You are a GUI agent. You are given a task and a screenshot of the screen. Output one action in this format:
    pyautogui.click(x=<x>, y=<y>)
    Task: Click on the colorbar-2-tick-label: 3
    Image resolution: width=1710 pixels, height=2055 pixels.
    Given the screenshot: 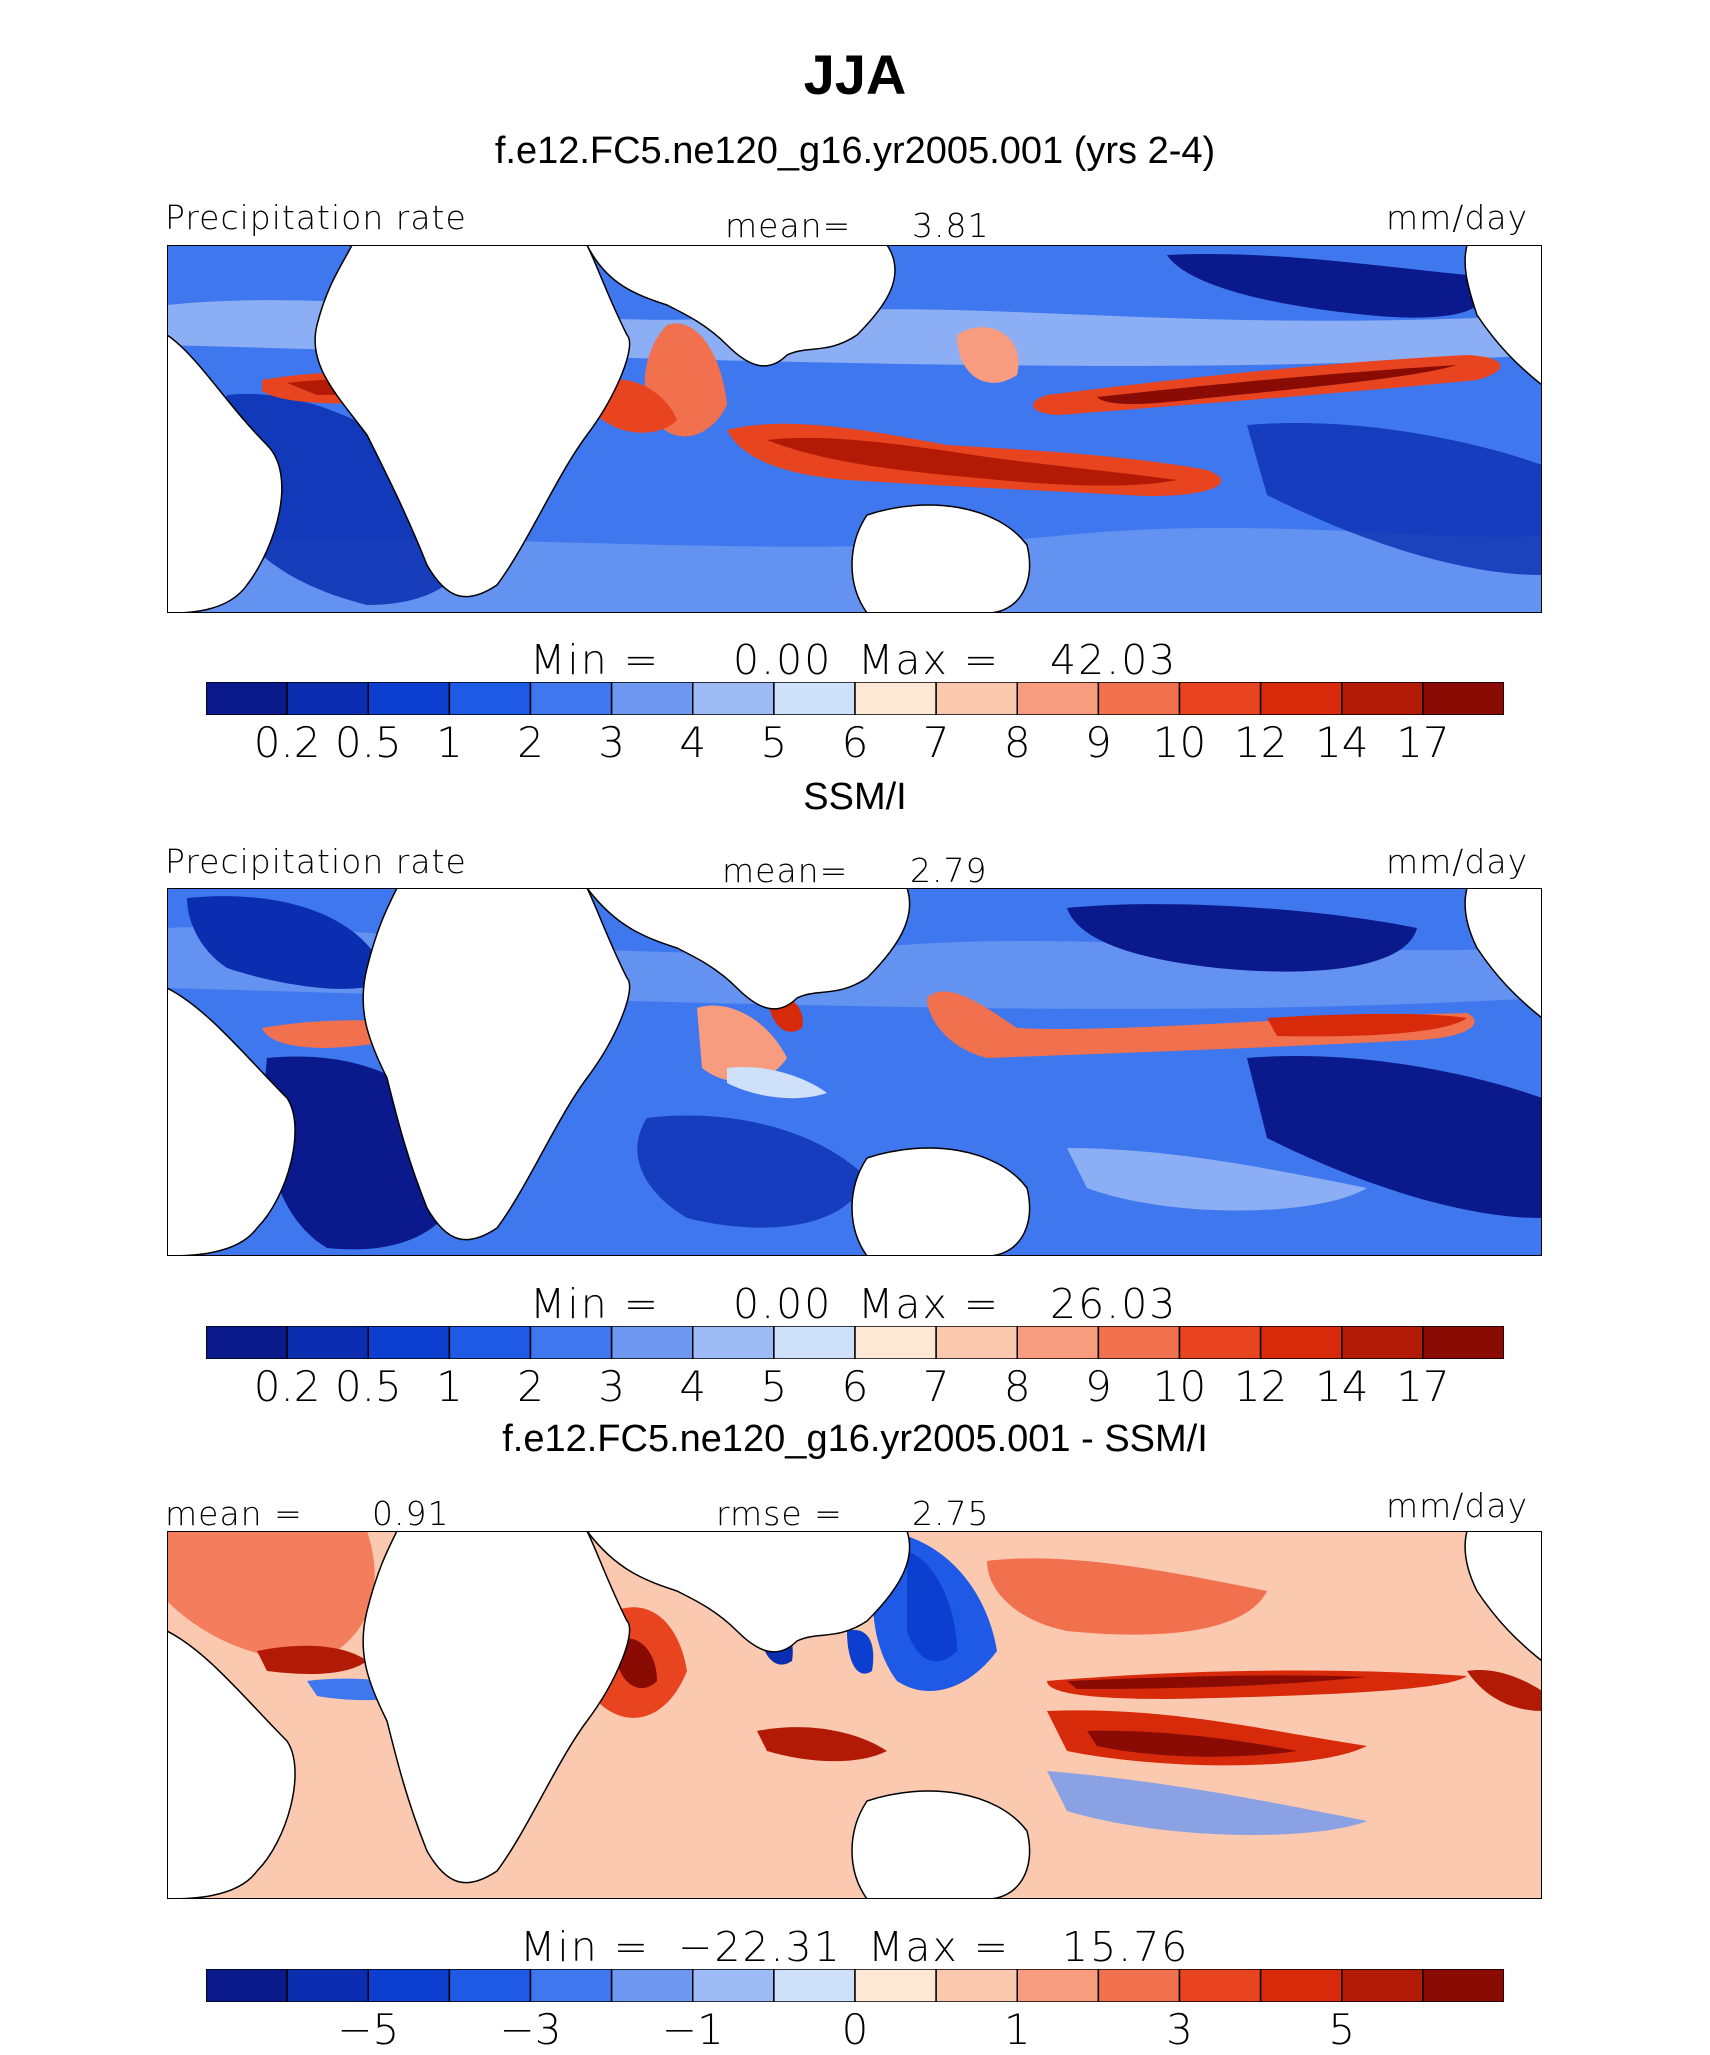 What is the action you would take?
    pyautogui.click(x=611, y=1386)
    